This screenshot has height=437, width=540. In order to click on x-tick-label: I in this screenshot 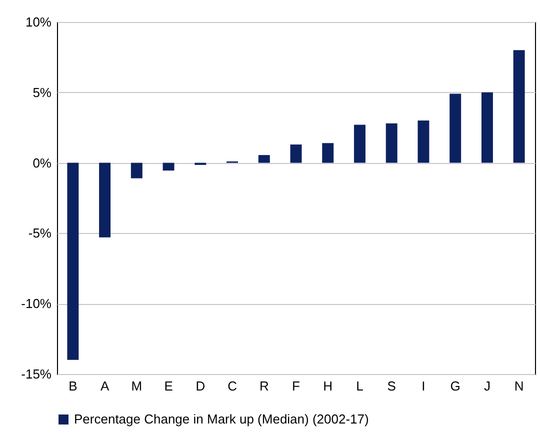, I will do `click(424, 386)`.